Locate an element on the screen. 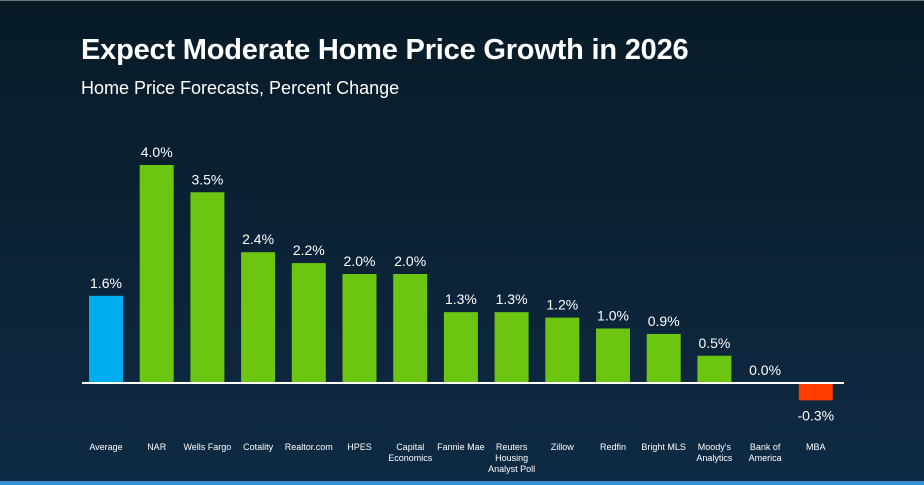  value-label-bank-of-america: 0.0% is located at coordinates (765, 370).